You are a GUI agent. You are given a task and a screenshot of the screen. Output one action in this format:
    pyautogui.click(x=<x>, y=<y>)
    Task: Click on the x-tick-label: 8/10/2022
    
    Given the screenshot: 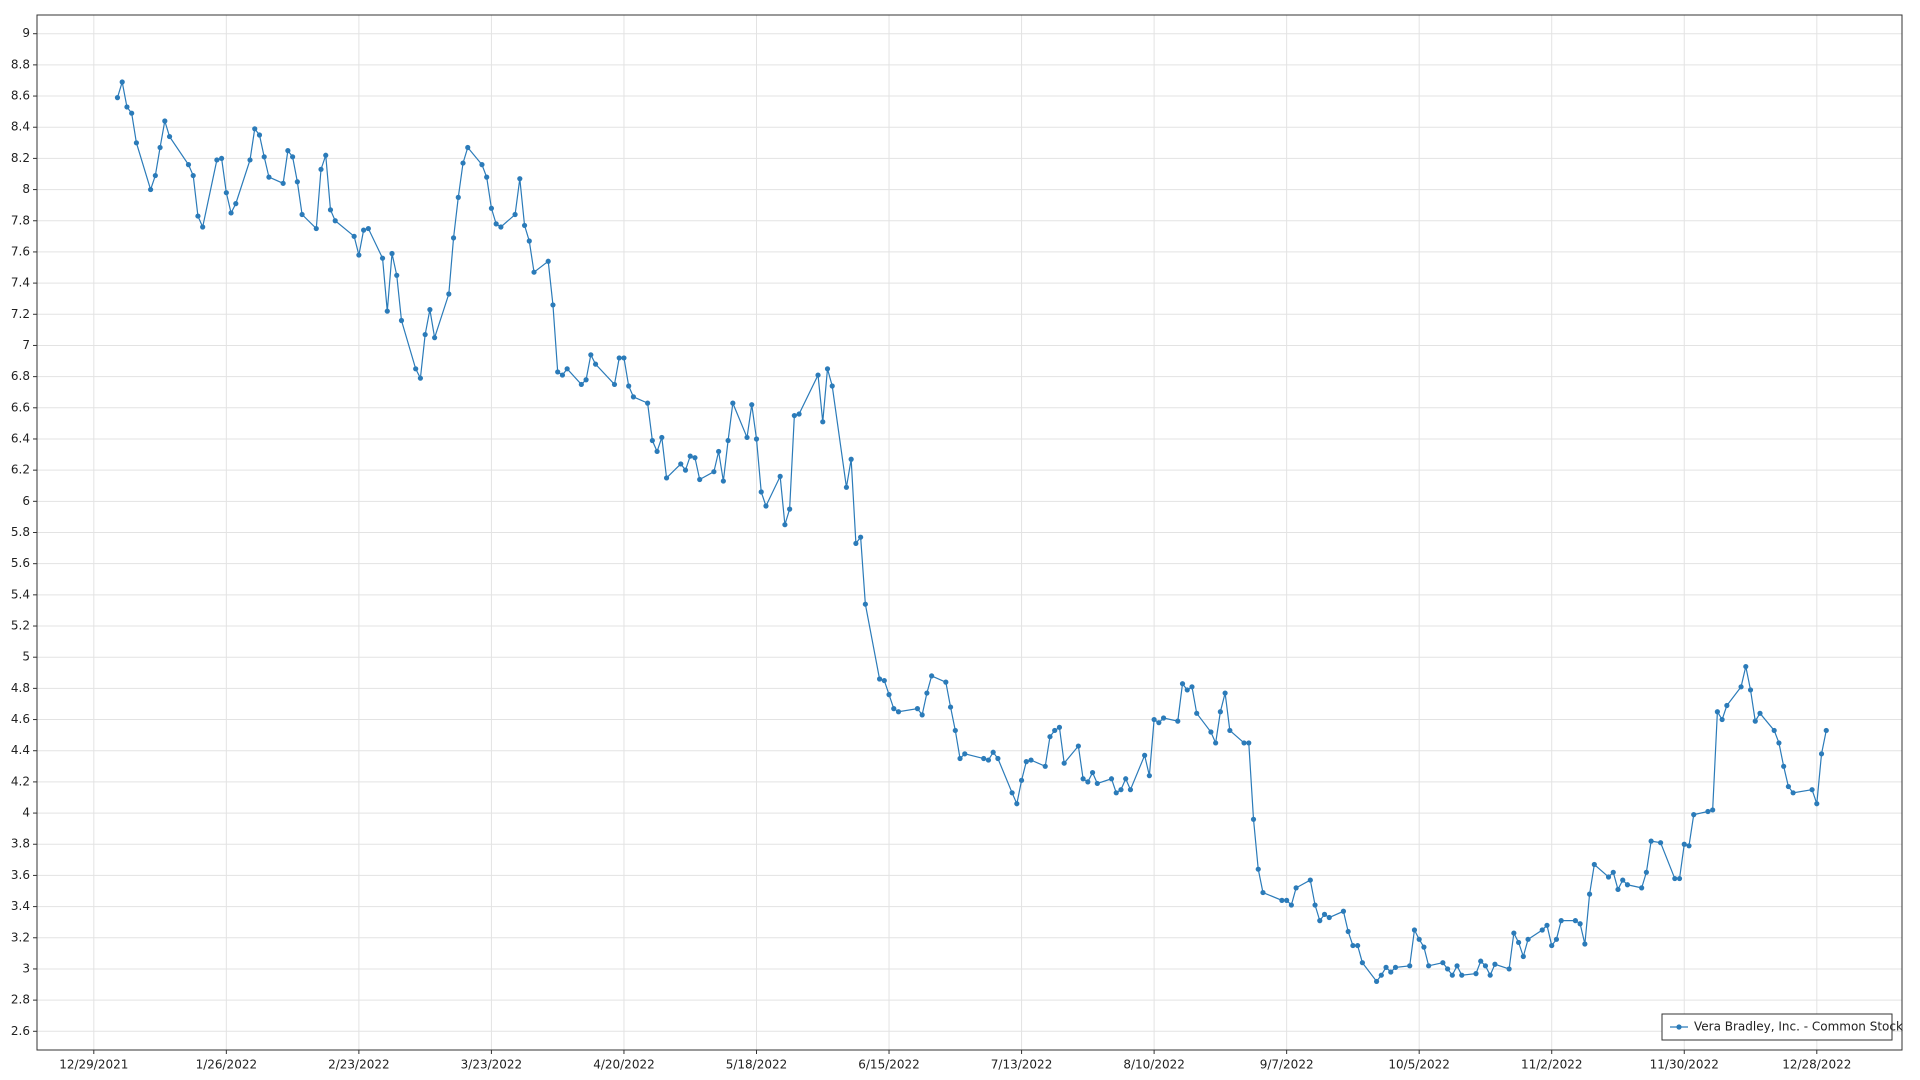 What is the action you would take?
    pyautogui.click(x=1154, y=1065)
    